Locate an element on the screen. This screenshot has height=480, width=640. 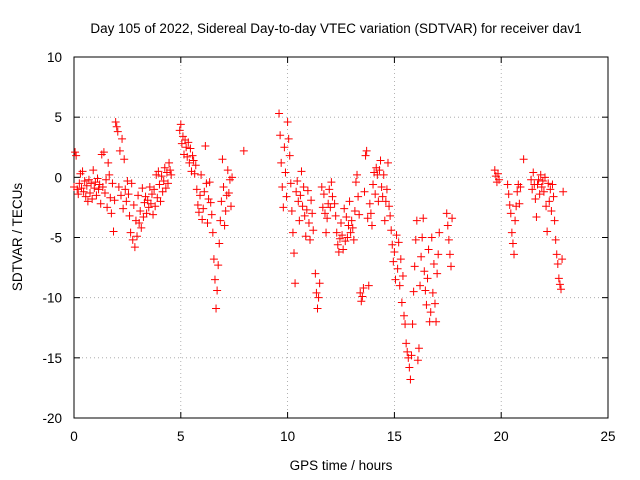
x-tick-label: 15 is located at coordinates (394, 436).